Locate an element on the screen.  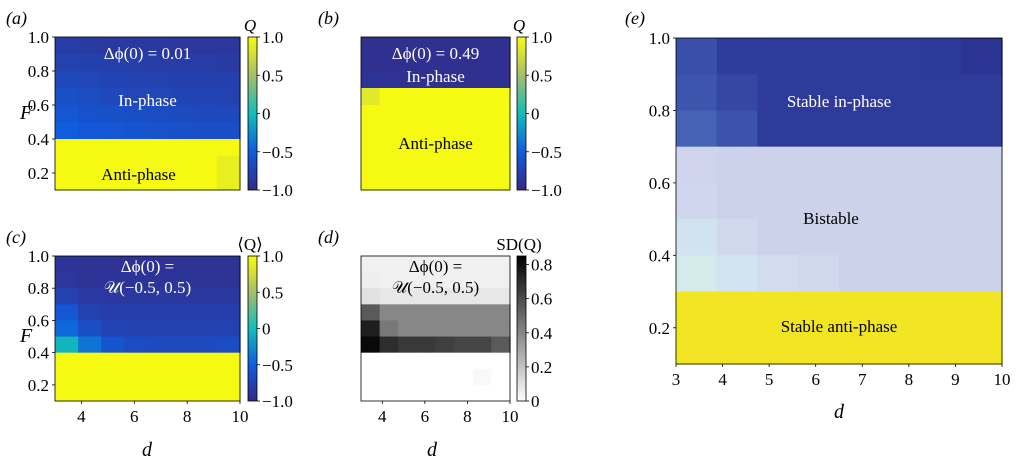
y-tick-label: 0.6 is located at coordinates (38, 105).